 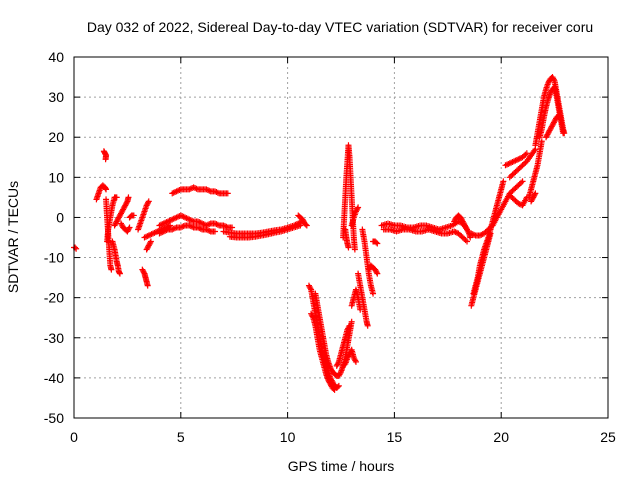 I want to click on y-tick-label: 40, so click(x=56, y=57).